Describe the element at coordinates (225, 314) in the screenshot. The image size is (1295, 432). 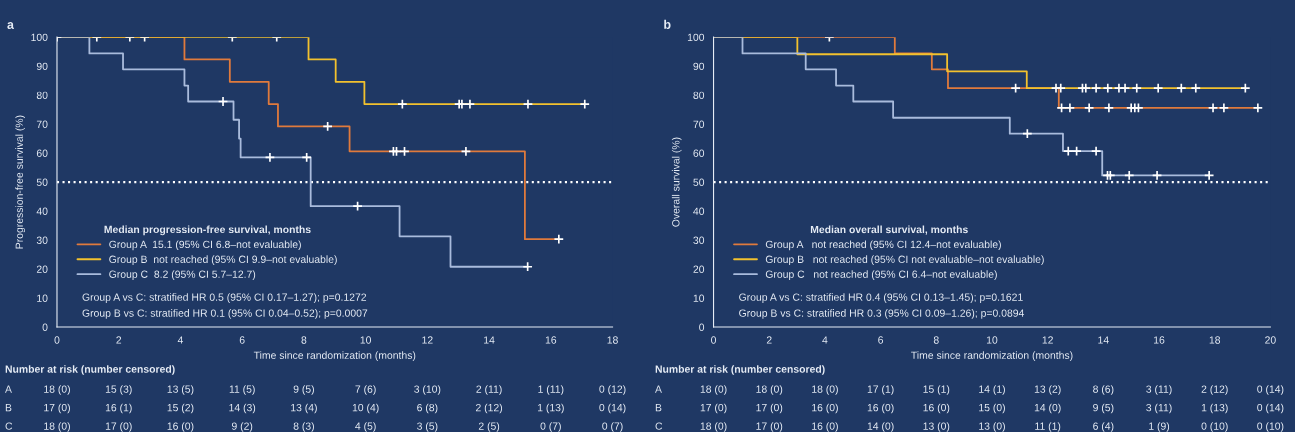
I see `annotation: Group B vs C: stratified HR 0.1 (95% CI 0.04–0.52); p=0.0007` at that location.